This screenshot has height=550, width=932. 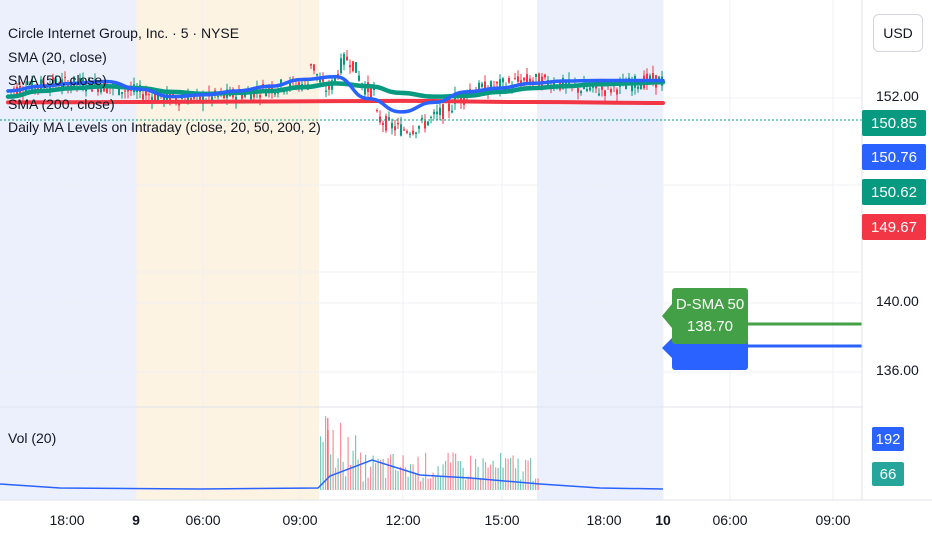 I want to click on d-sma-50-label-box: D-SMA 50 138.70, so click(x=710, y=316).